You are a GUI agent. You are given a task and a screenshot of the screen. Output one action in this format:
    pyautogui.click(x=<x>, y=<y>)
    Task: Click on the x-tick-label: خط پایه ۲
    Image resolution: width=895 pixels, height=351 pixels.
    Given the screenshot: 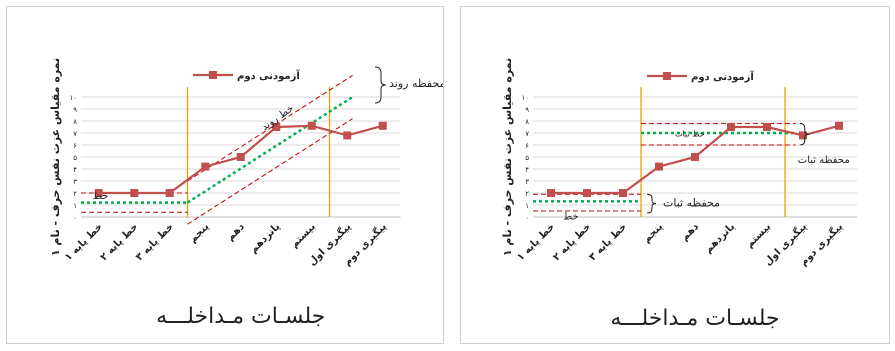 What is the action you would take?
    pyautogui.click(x=572, y=242)
    